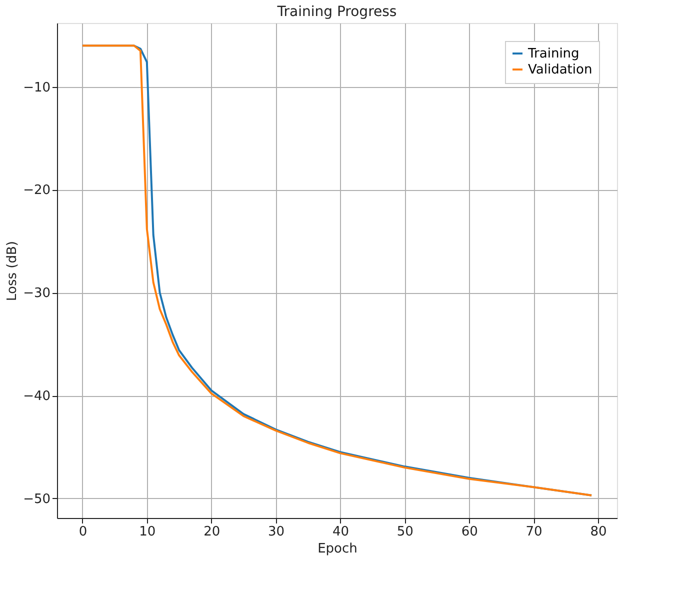 The height and width of the screenshot is (593, 675). Describe the element at coordinates (83, 532) in the screenshot. I see `x-tick-label: 0` at that location.